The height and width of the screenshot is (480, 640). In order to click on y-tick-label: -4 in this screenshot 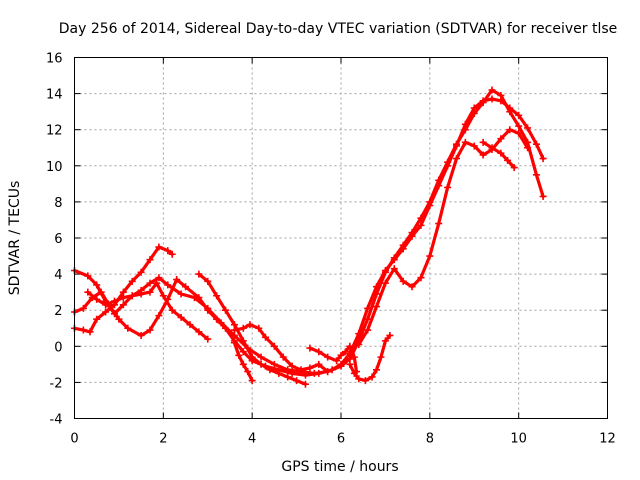, I will do `click(56, 420)`.